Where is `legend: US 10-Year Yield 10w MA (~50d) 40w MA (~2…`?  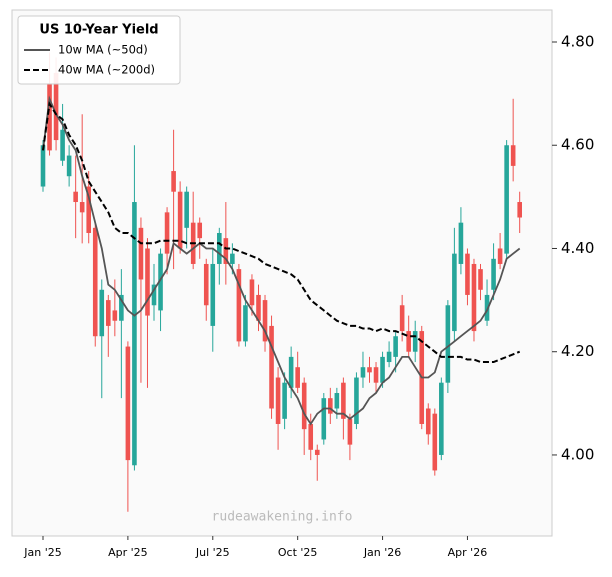
legend: US 10-Year Yield 10w MA (~50d) 40w MA (~2… is located at coordinates (99, 50).